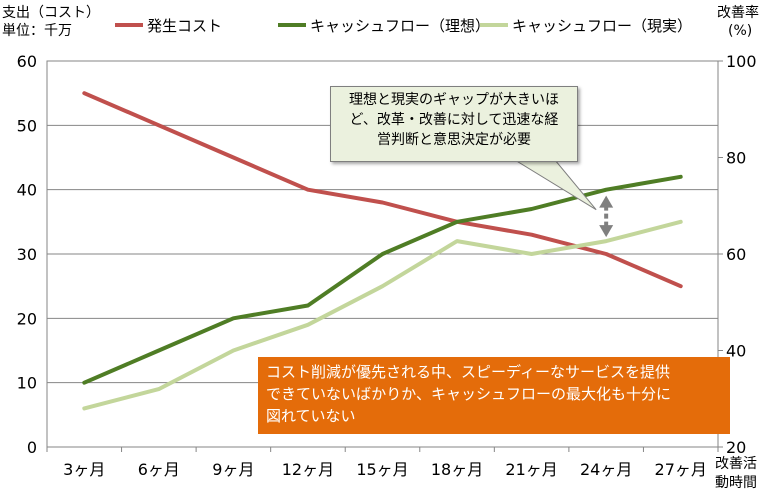  Describe the element at coordinates (27, 318) in the screenshot. I see `y-tick-left: 20` at that location.